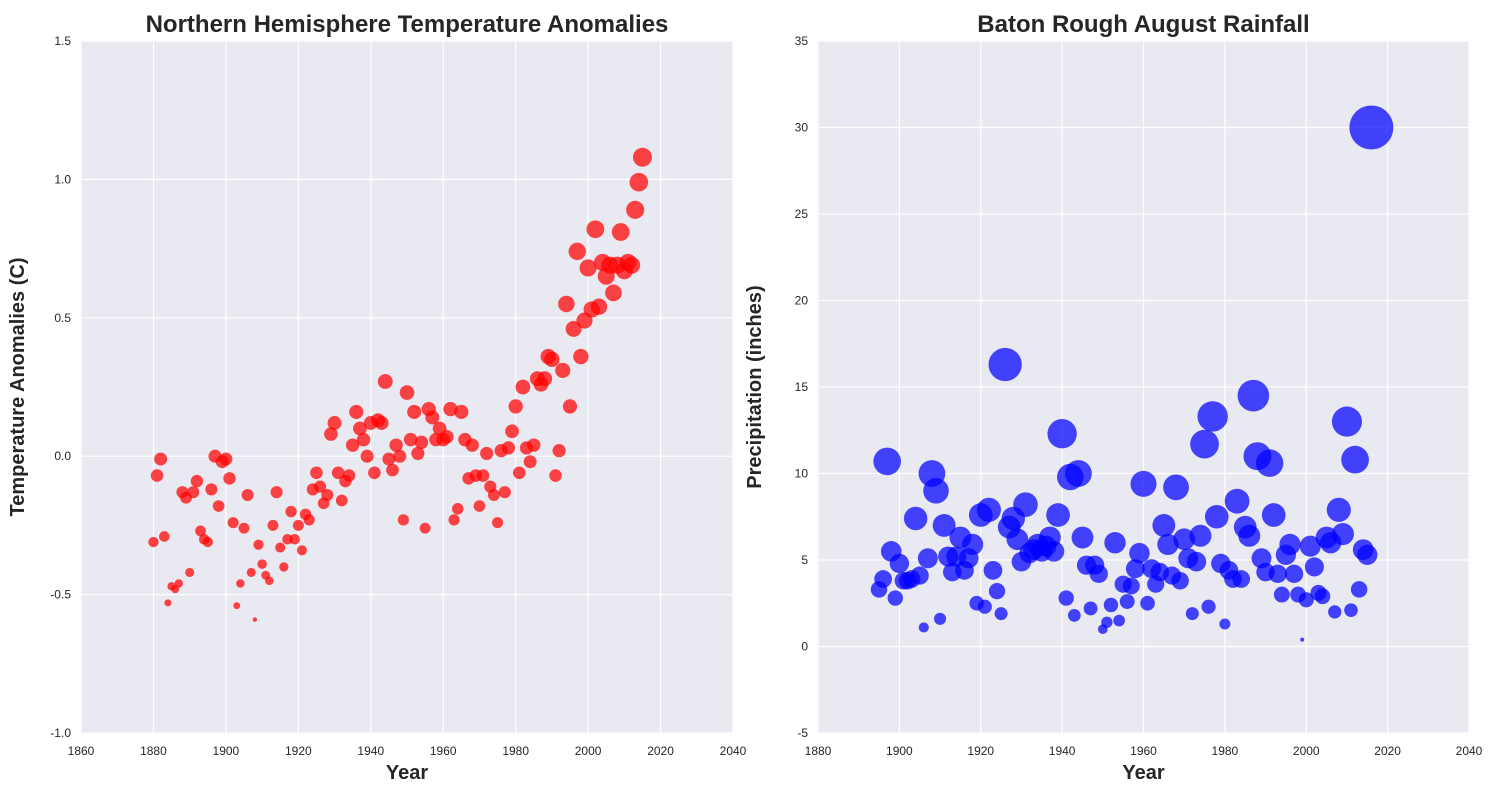 The width and height of the screenshot is (1500, 800). I want to click on rainfall-x-tick-label: 1920, so click(980, 751).